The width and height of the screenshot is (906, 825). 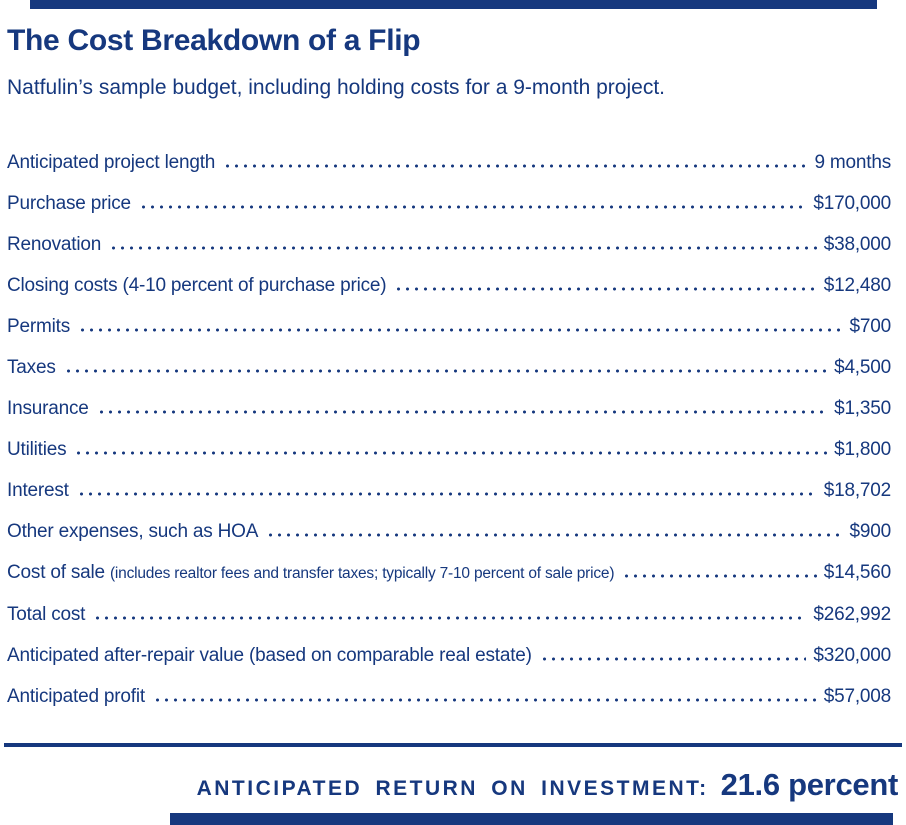 I want to click on table-row: Renovation $38,000, so click(x=449, y=245).